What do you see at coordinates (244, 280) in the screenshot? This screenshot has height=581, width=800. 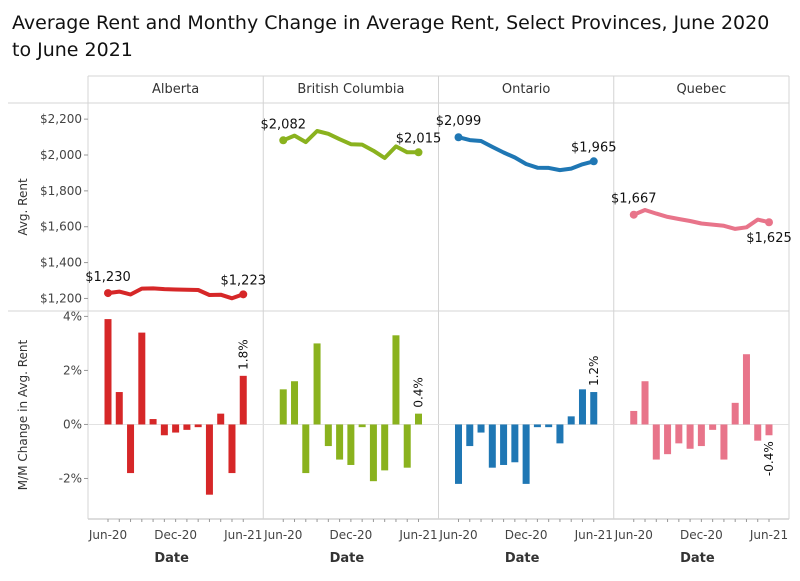 I see `rent-label-last: $1,223` at bounding box center [244, 280].